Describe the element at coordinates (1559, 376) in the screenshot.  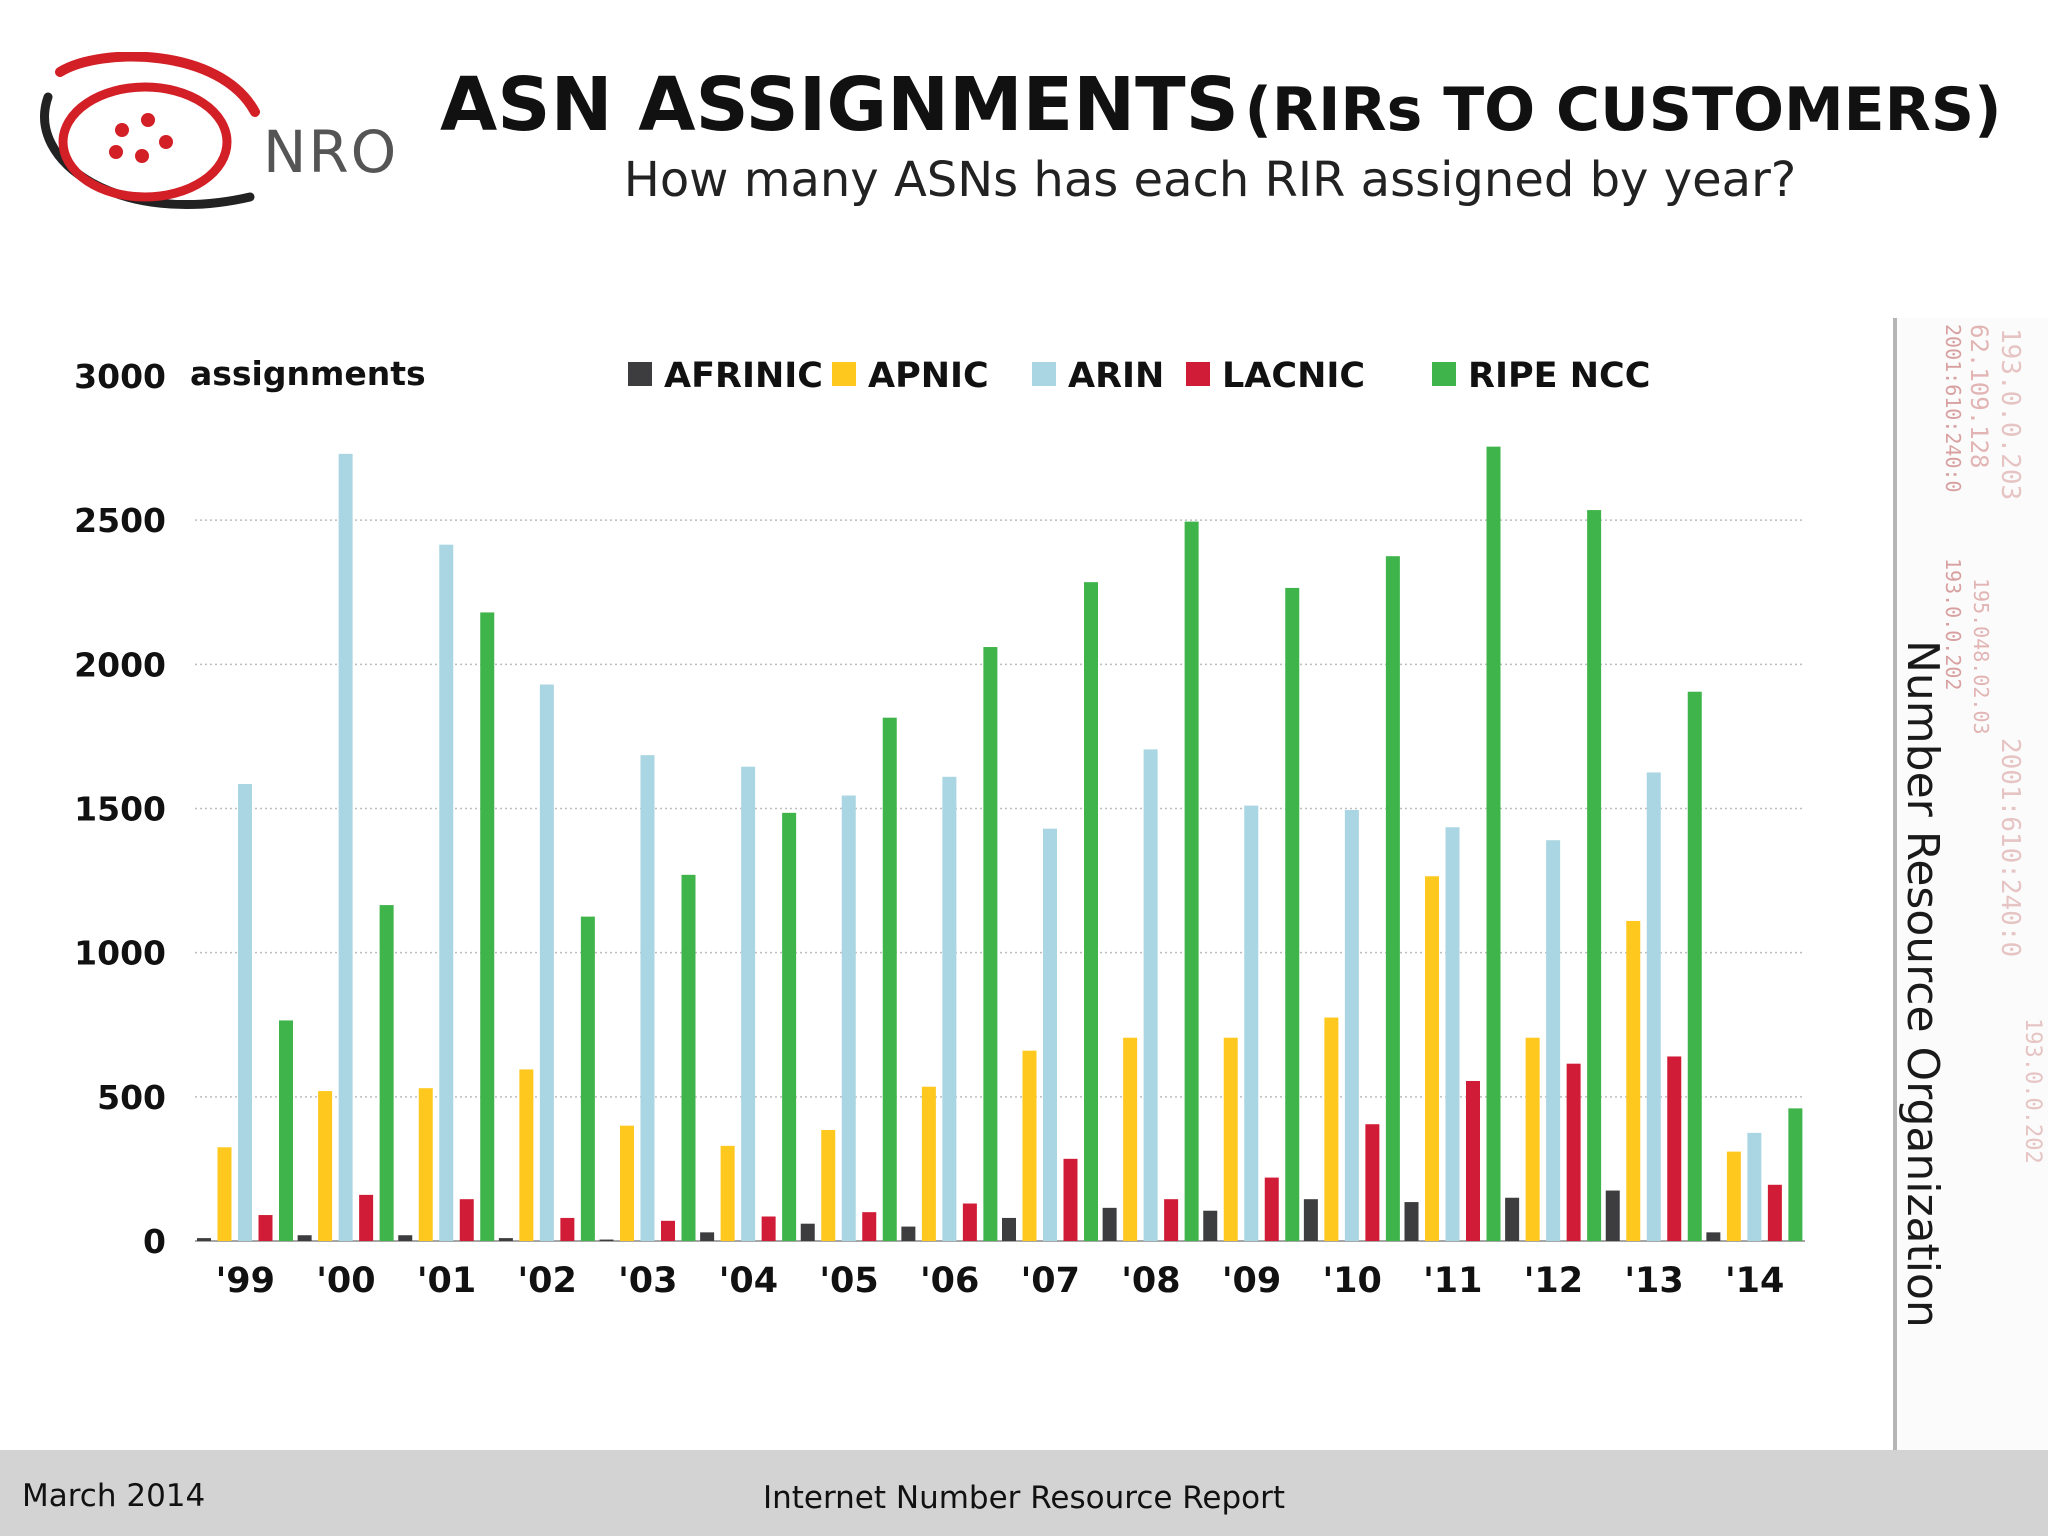
I see `legend-label: RIPE NCC` at that location.